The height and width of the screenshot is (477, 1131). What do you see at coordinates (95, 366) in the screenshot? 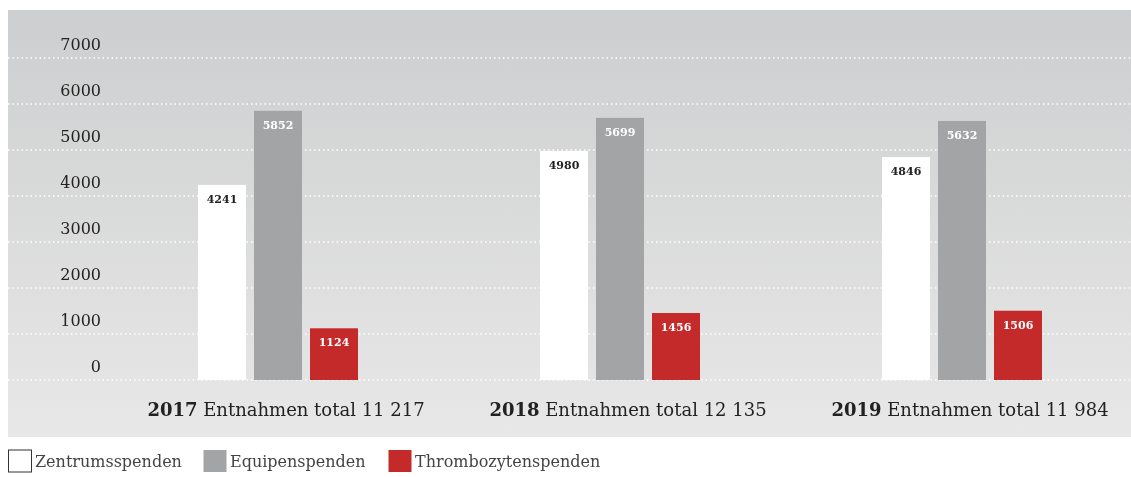
I see `y-tick-label: 0` at bounding box center [95, 366].